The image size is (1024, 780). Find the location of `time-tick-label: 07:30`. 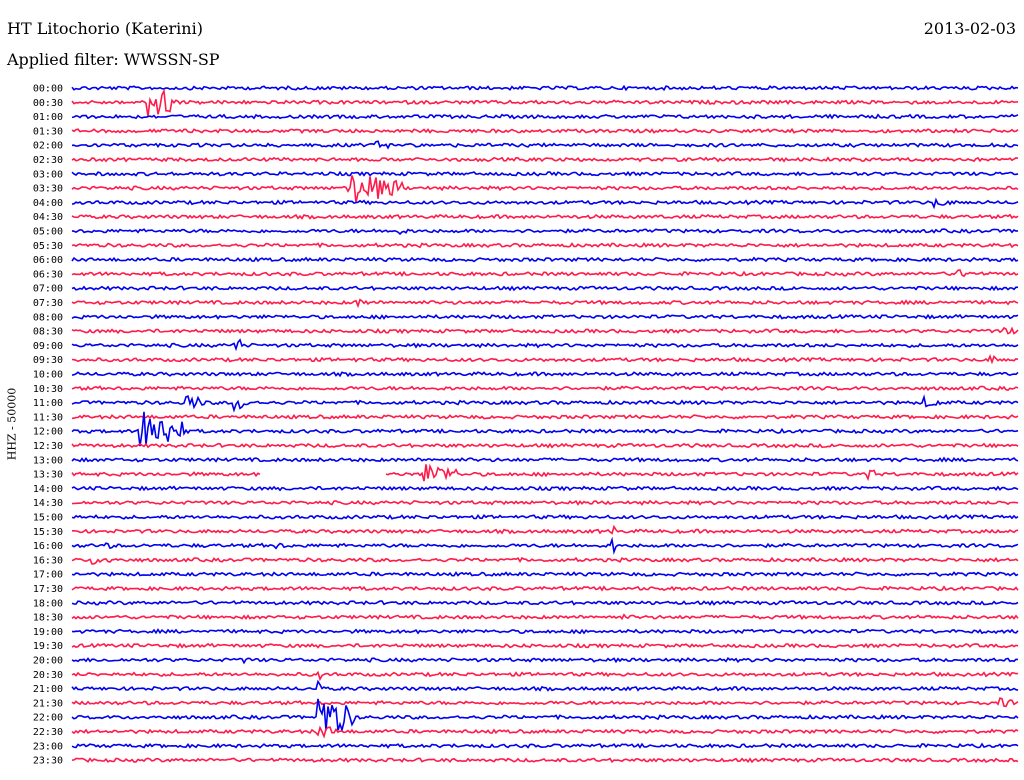

time-tick-label: 07:30 is located at coordinates (48, 303).